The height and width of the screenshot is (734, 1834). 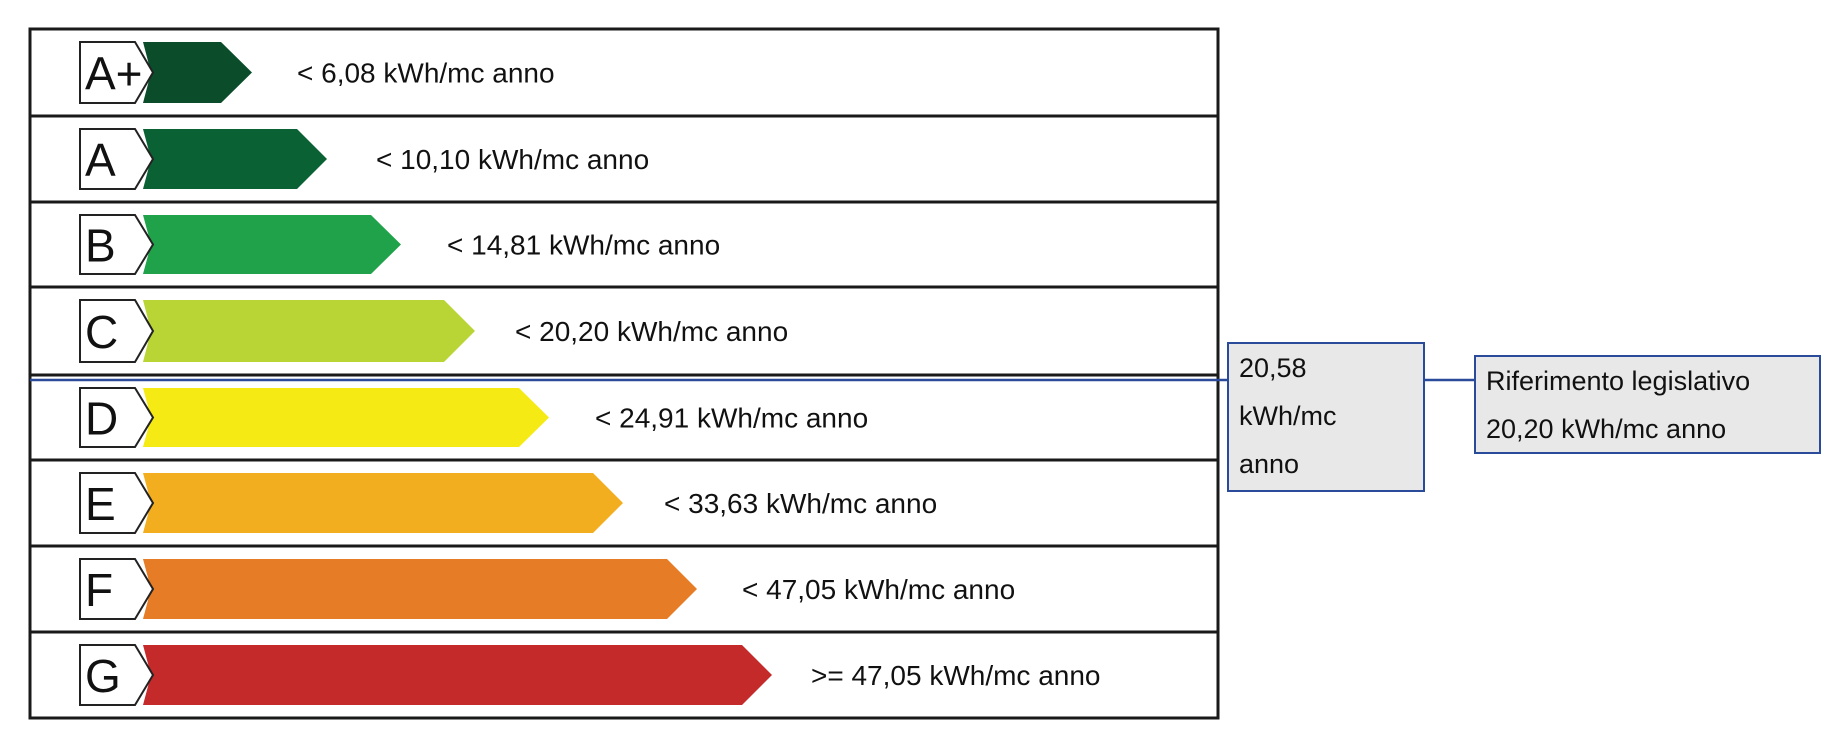 I want to click on energy-class-row: D < 24,91 kWh/mc anno, so click(x=624, y=410).